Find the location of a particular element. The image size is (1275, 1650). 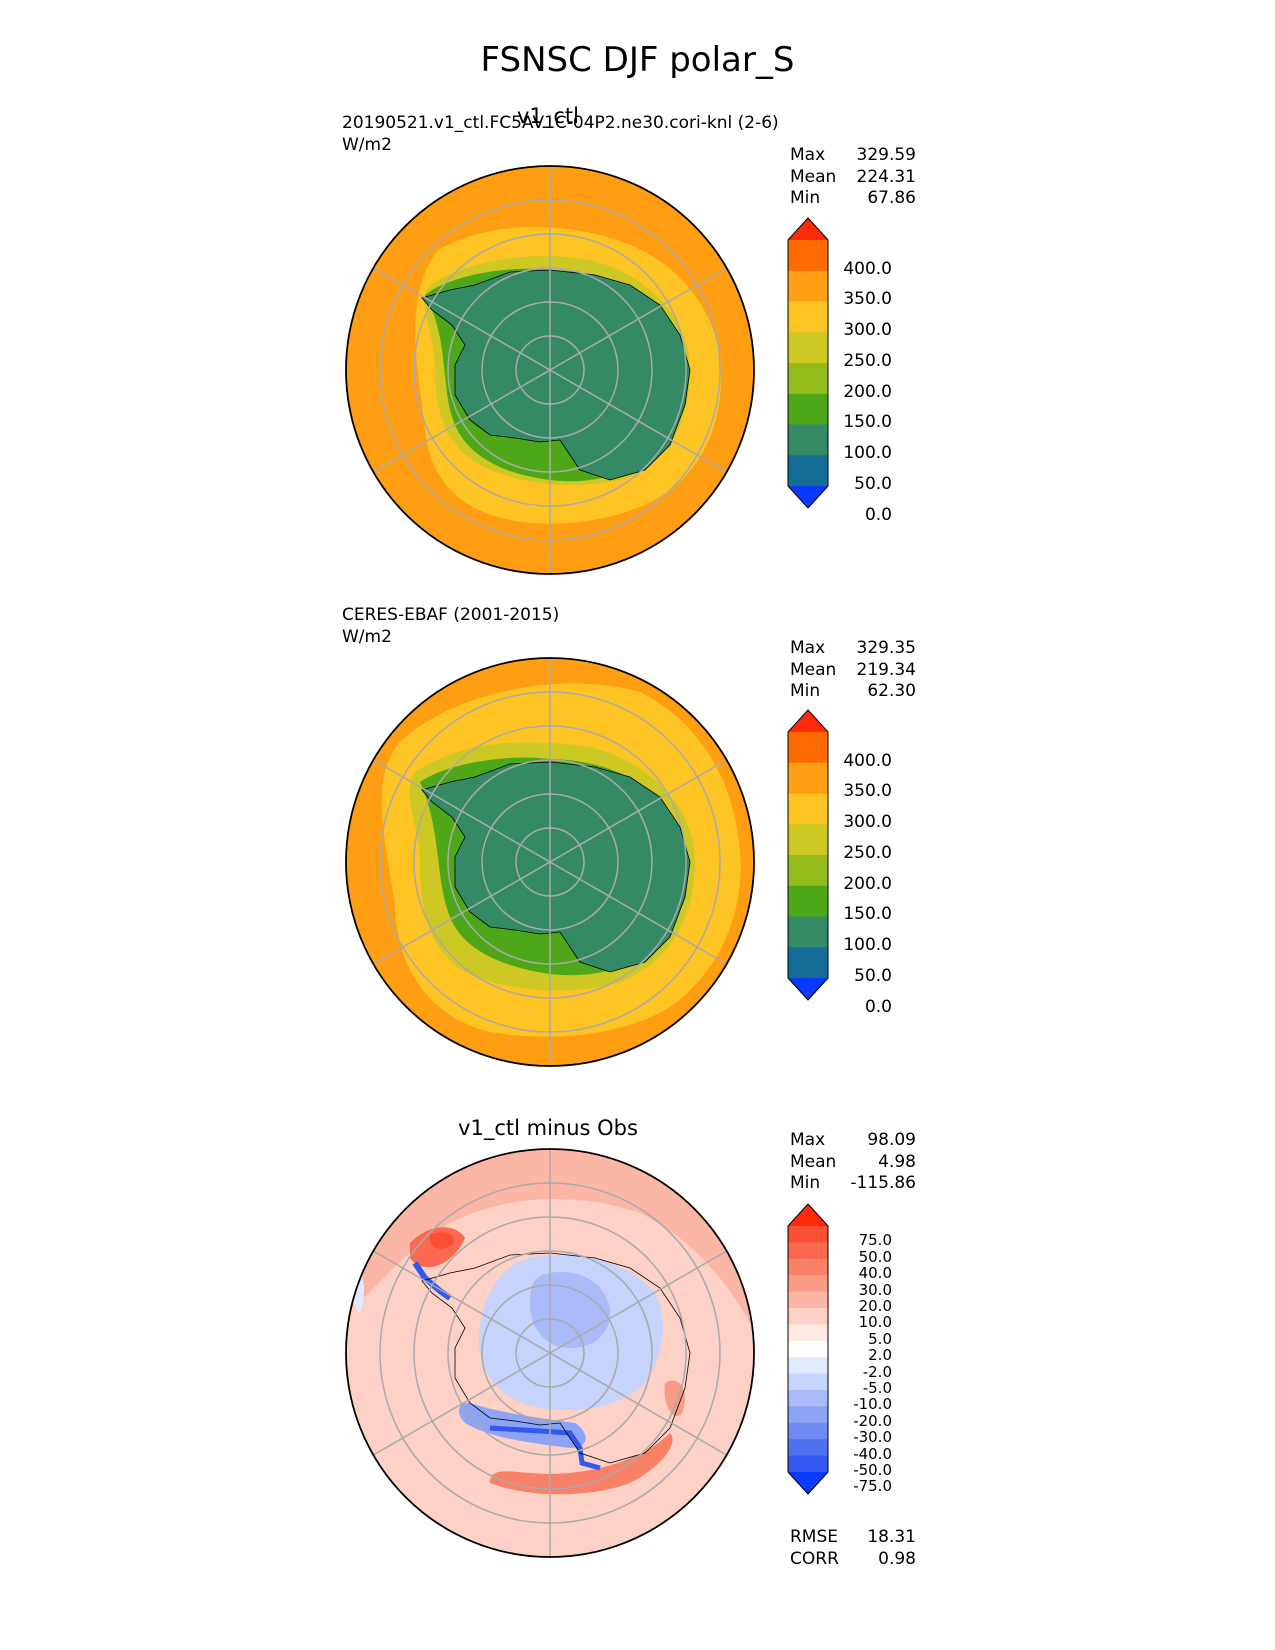

graticule is located at coordinates (550, 862).